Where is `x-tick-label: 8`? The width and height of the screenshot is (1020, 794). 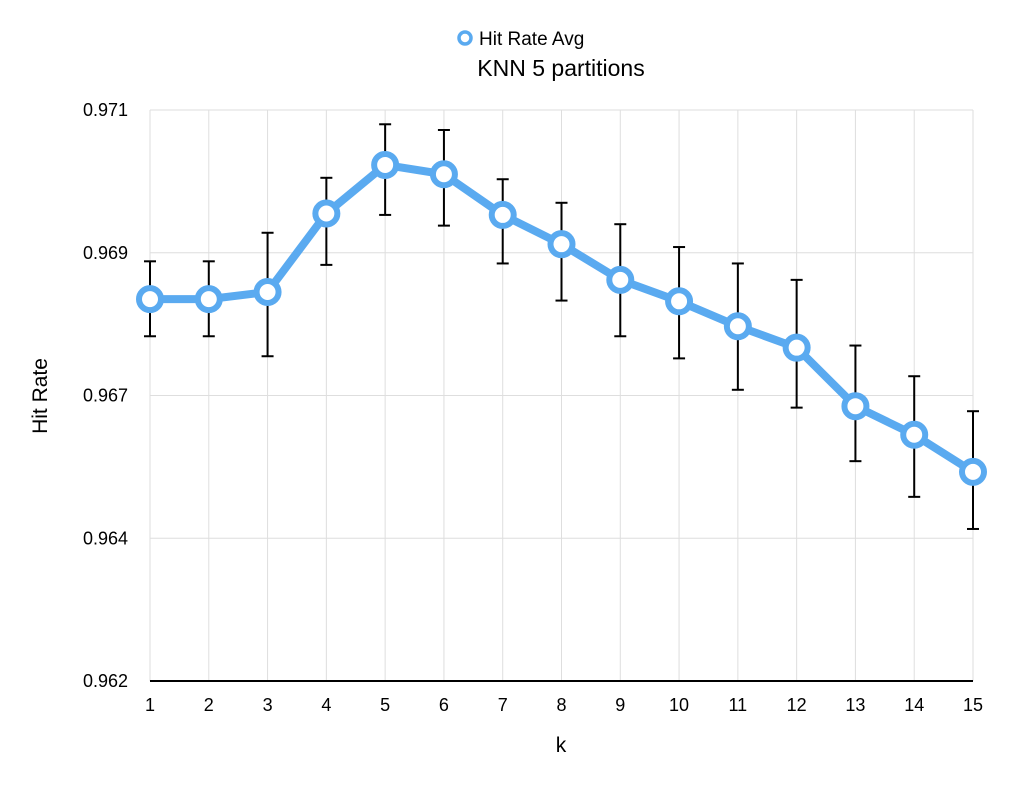 x-tick-label: 8 is located at coordinates (561, 705).